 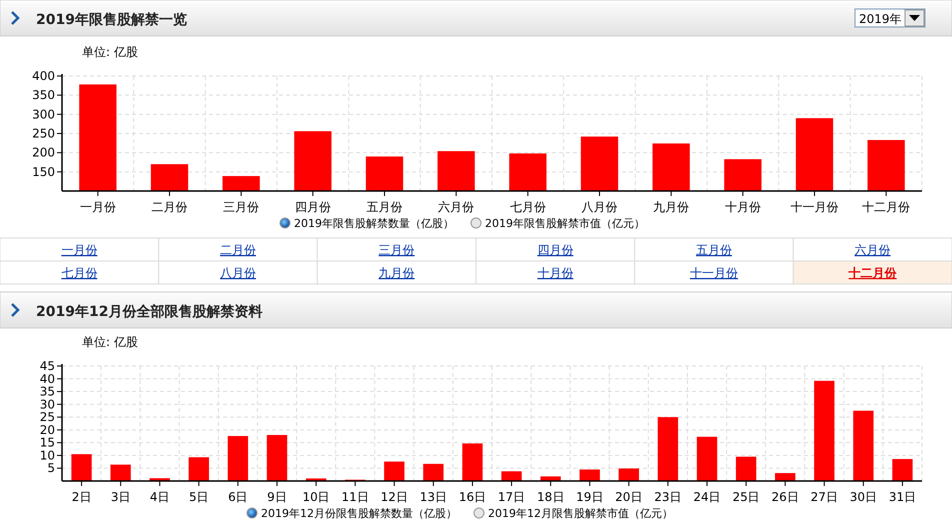 What do you see at coordinates (714, 273) in the screenshot?
I see `text: 十一月份` at bounding box center [714, 273].